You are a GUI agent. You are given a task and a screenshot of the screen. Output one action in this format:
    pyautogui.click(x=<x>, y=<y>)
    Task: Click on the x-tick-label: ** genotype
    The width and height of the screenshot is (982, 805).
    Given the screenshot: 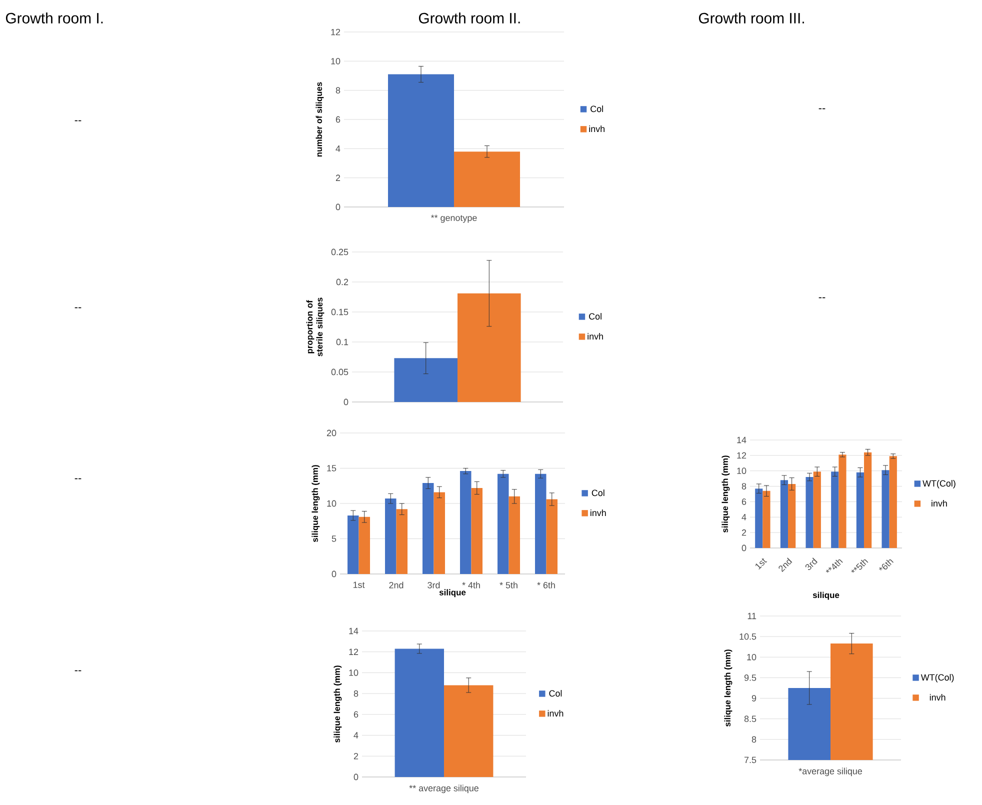 What is the action you would take?
    pyautogui.click(x=453, y=218)
    